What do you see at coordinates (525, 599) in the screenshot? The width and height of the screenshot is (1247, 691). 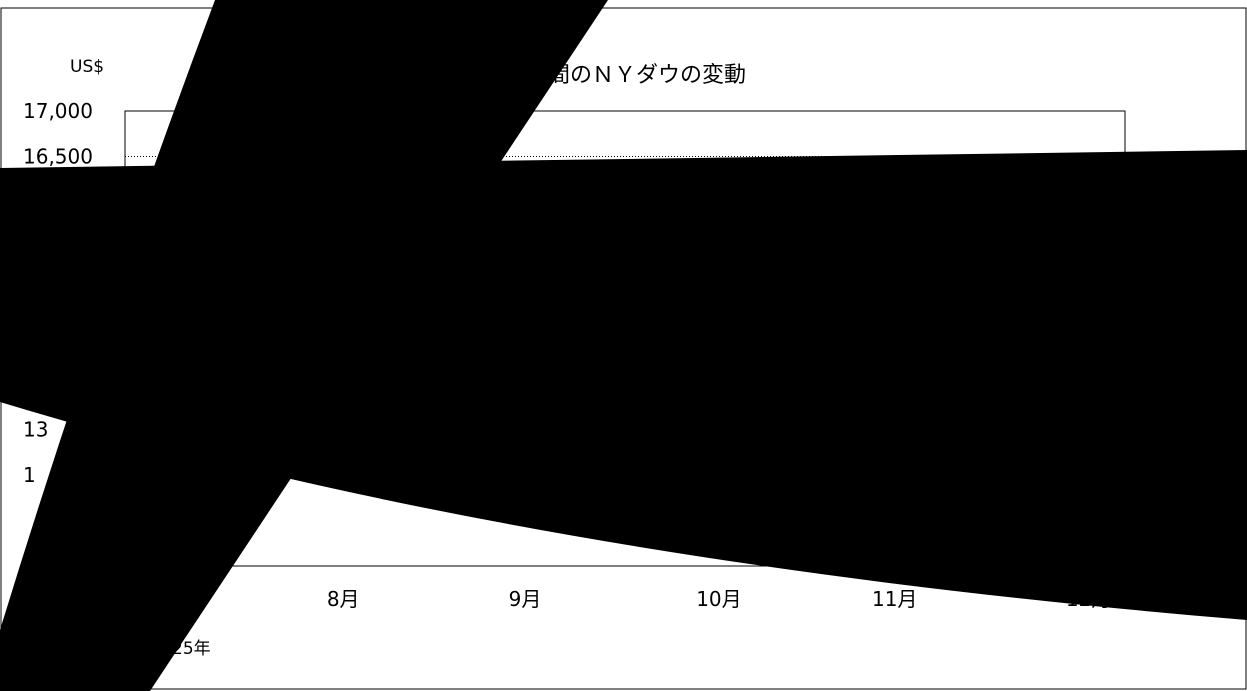 I see `x-tick-label-1: 9月` at bounding box center [525, 599].